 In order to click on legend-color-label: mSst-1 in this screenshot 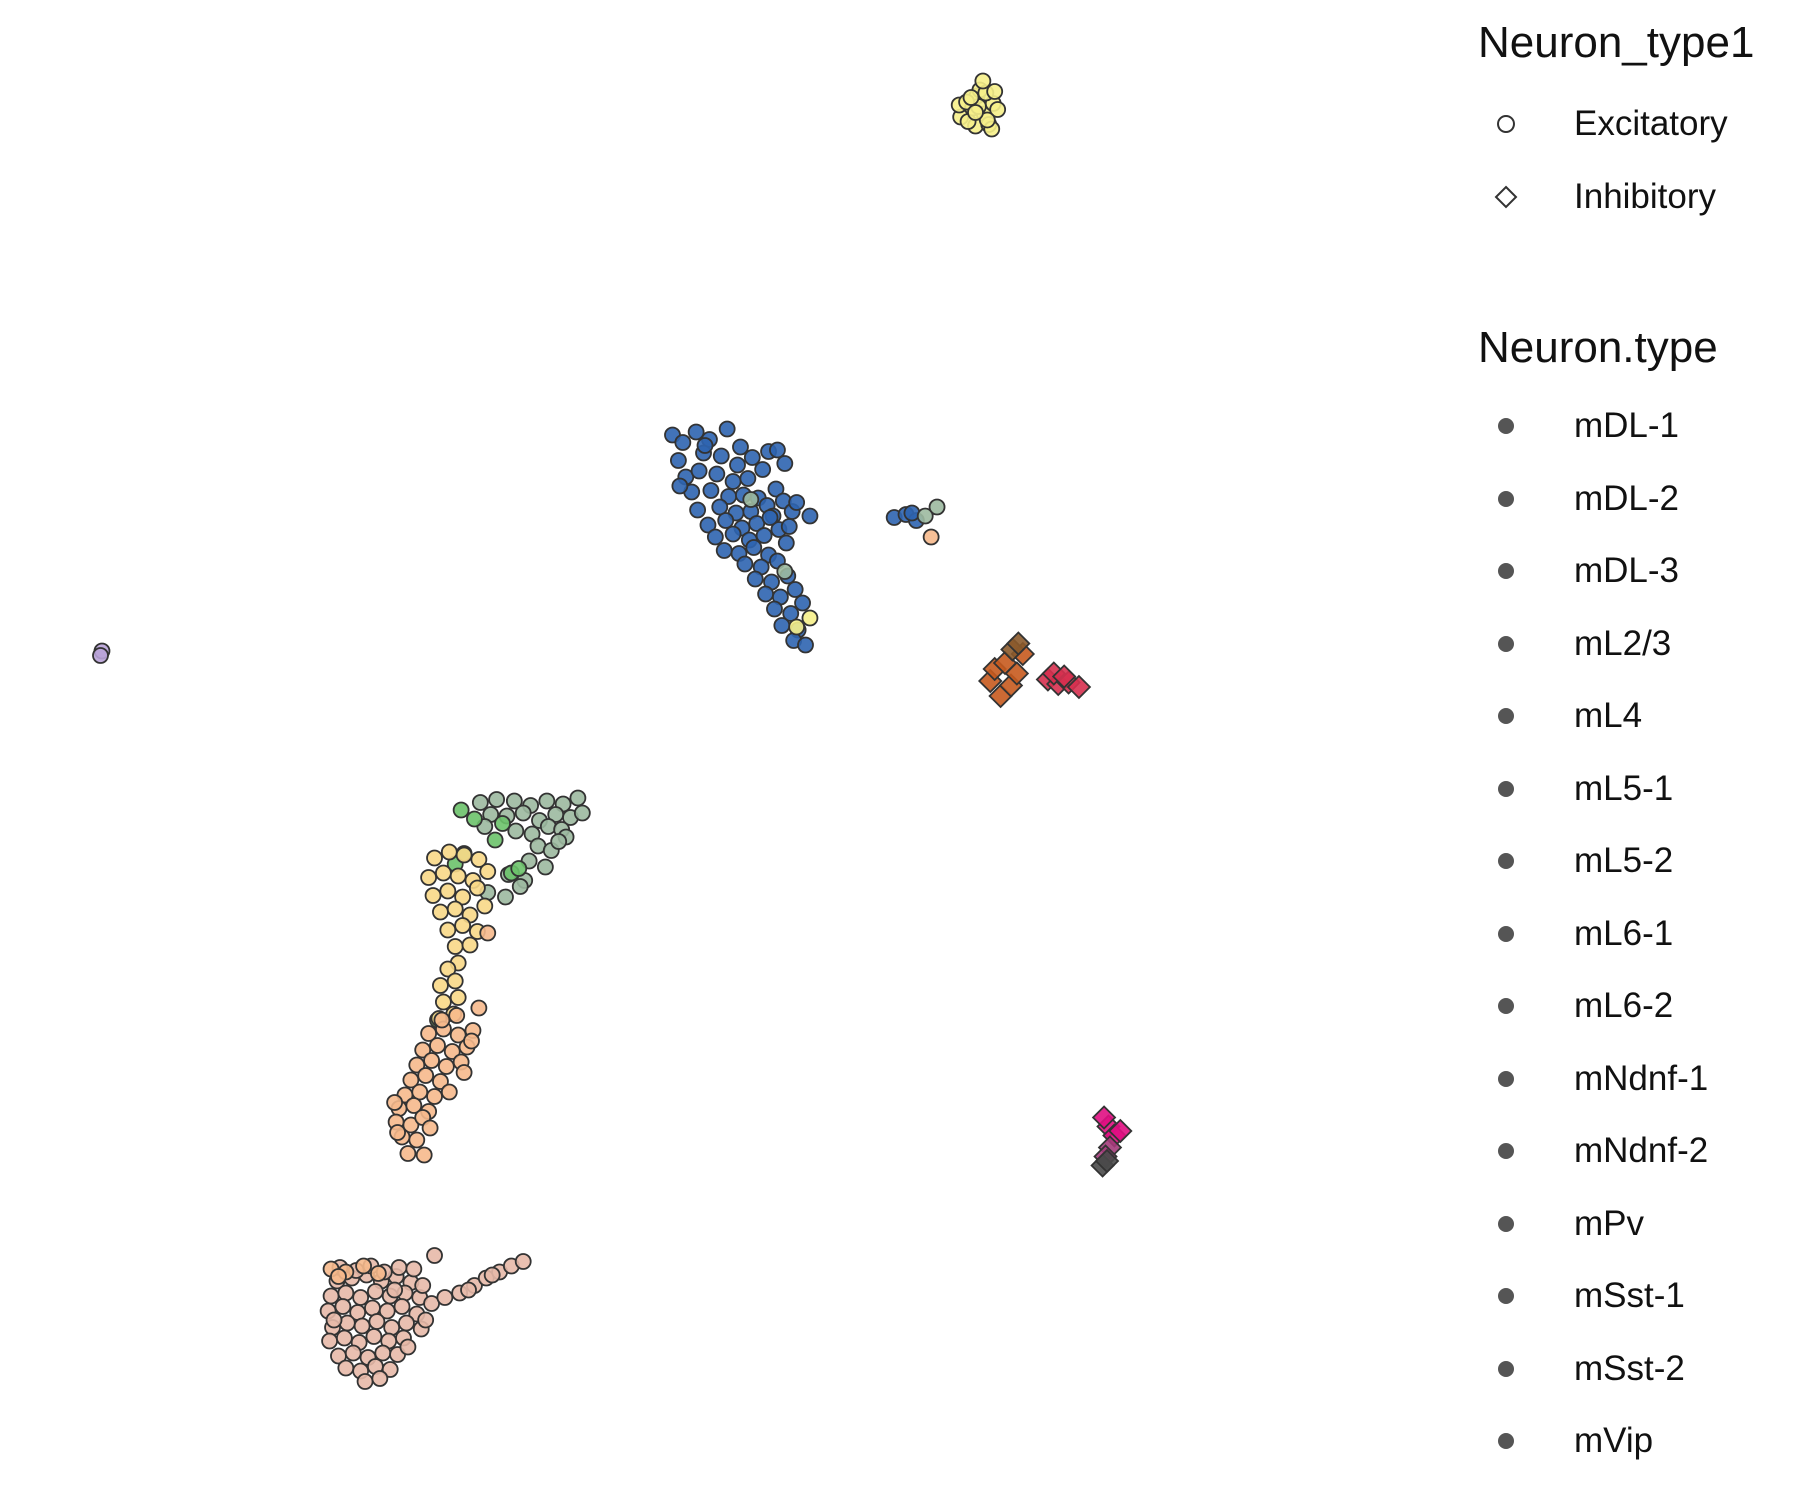, I will do `click(1629, 1295)`.